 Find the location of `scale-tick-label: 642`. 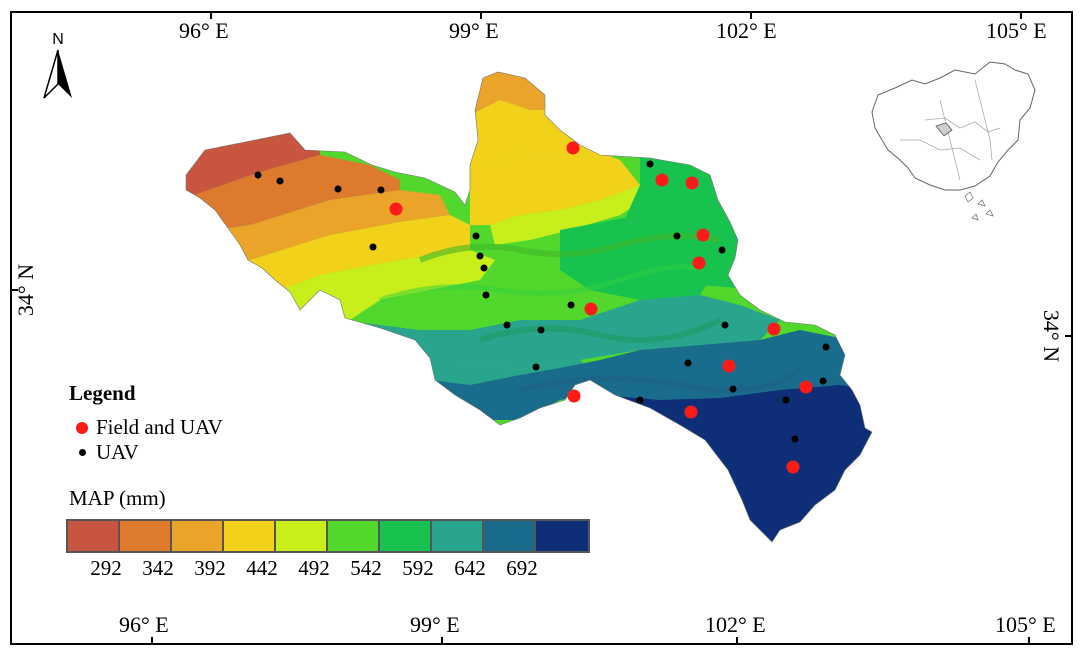

scale-tick-label: 642 is located at coordinates (470, 568).